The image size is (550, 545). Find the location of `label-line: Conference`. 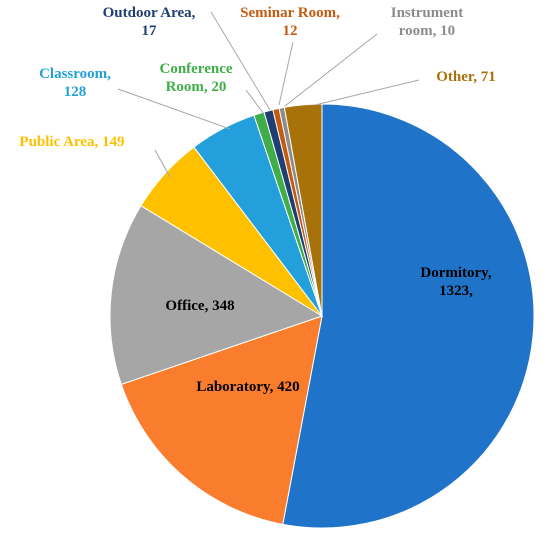

label-line: Conference is located at coordinates (195, 69).